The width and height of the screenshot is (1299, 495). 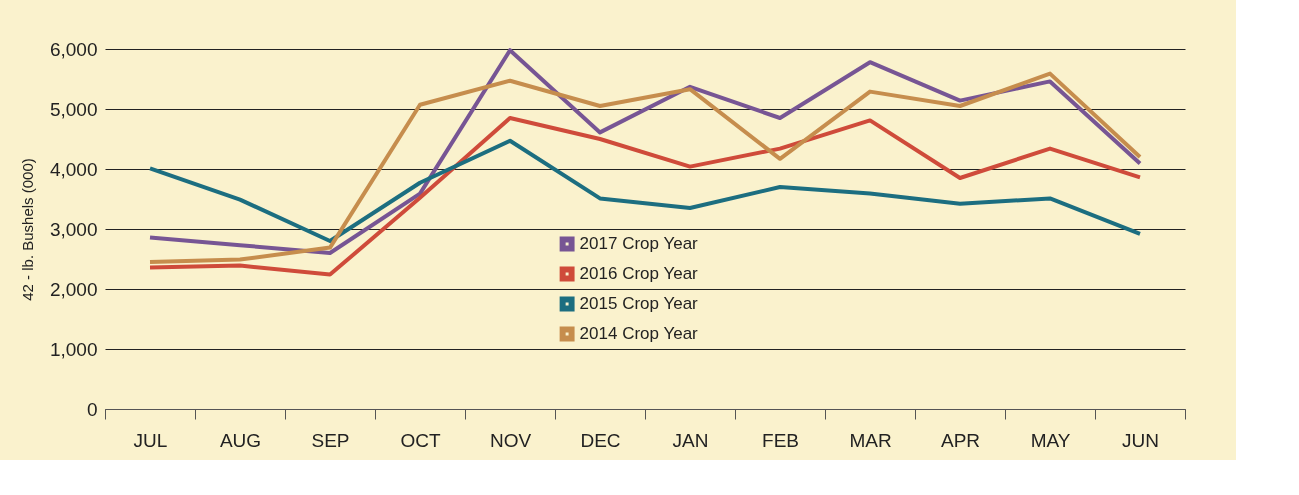 I want to click on x-tick-label: OCT, so click(x=420, y=440).